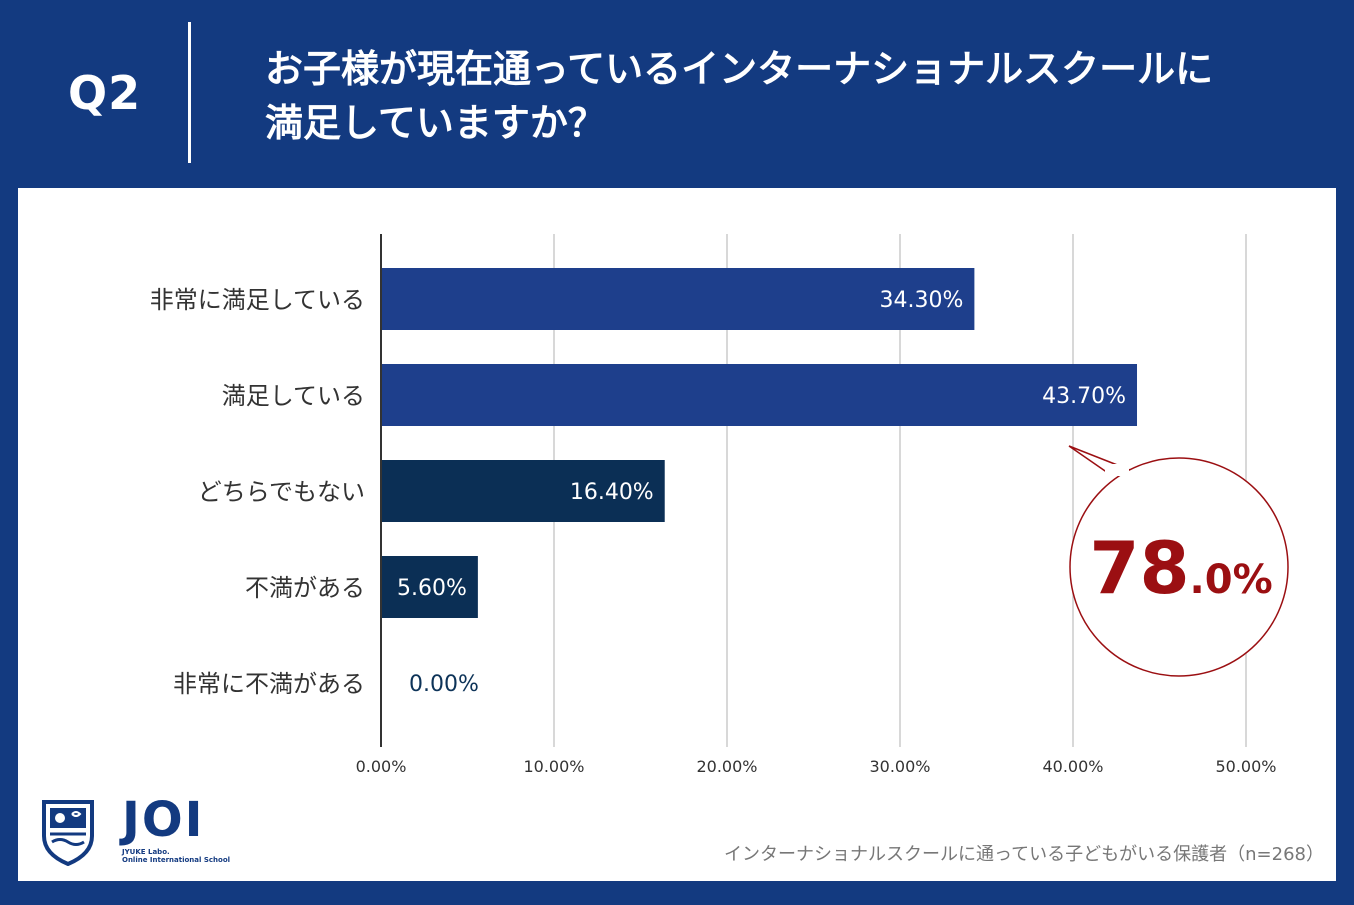 The height and width of the screenshot is (905, 1354). I want to click on callout-circle, so click(1179, 567).